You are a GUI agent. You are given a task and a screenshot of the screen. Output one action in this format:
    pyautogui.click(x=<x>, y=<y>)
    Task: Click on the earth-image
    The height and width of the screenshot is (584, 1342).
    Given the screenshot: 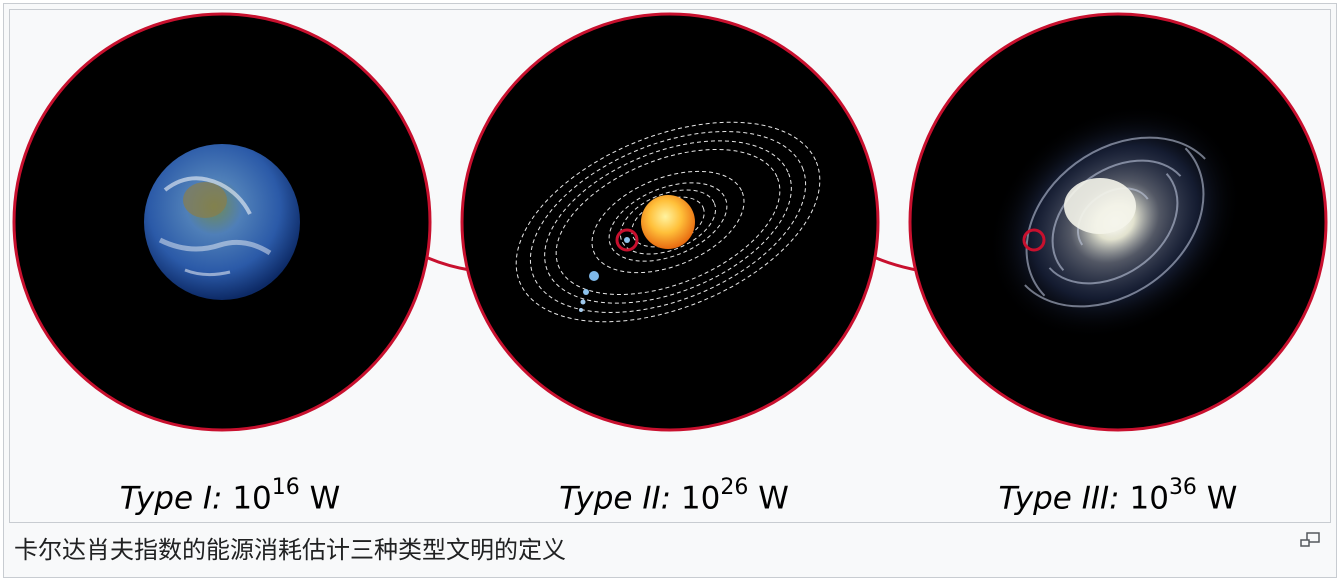 What is the action you would take?
    pyautogui.click(x=222, y=222)
    